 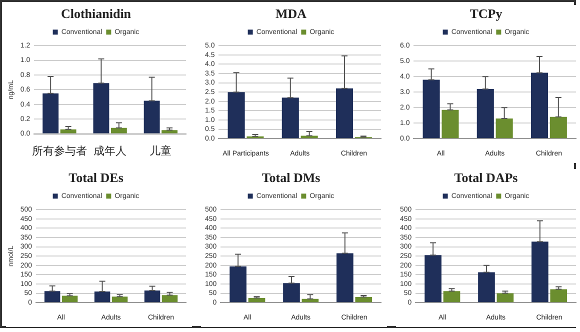 I want to click on chart-title: Total DAPs, so click(x=486, y=178).